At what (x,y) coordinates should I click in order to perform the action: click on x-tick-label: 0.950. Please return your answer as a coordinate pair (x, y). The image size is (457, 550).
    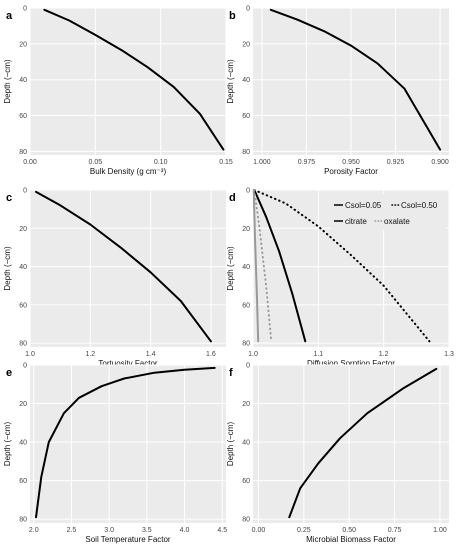
    Looking at the image, I should click on (351, 162).